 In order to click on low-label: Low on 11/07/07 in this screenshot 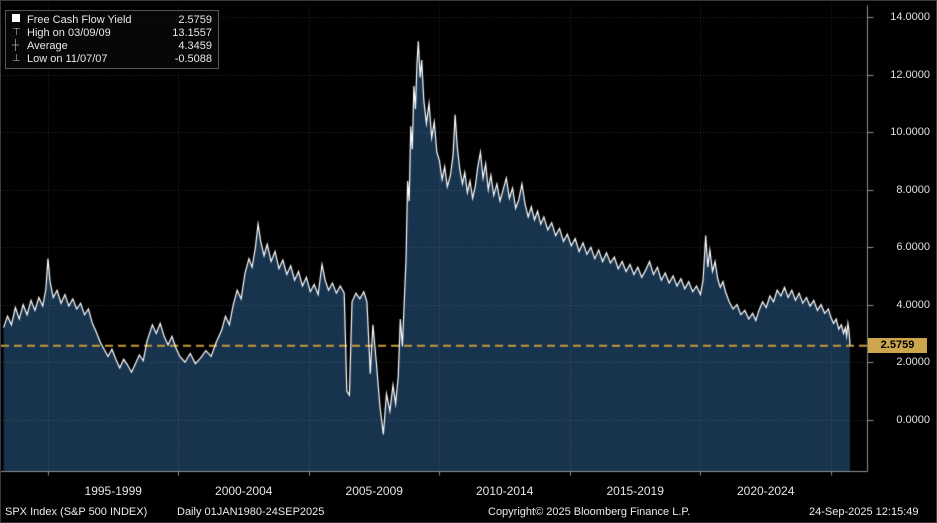, I will do `click(67, 58)`.